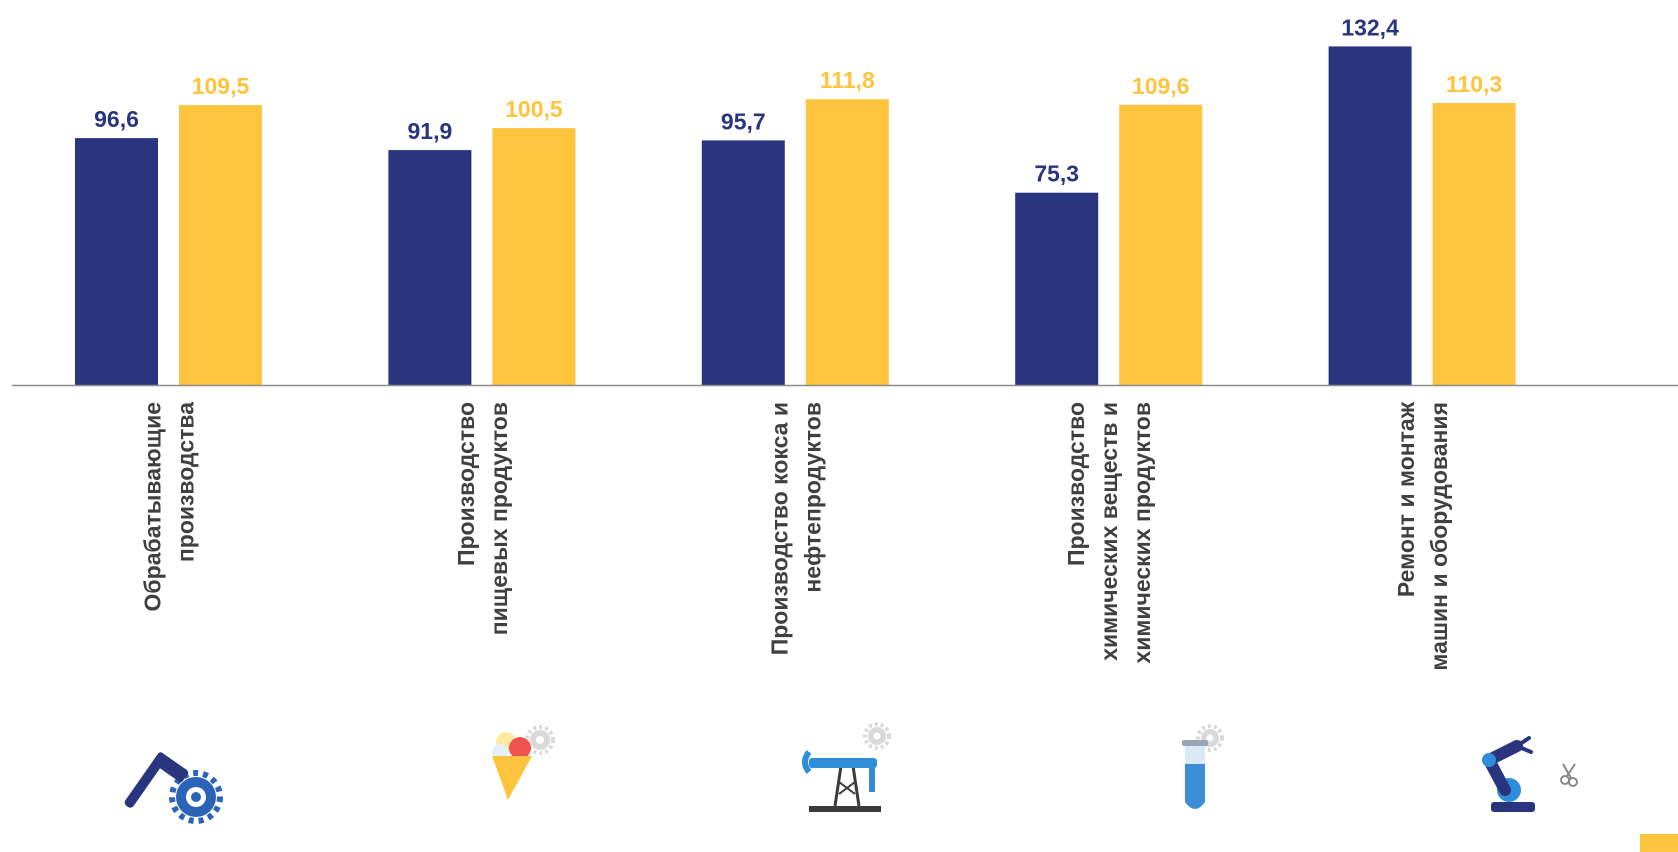  I want to click on category-label-line: нефтепродуктов, so click(812, 497).